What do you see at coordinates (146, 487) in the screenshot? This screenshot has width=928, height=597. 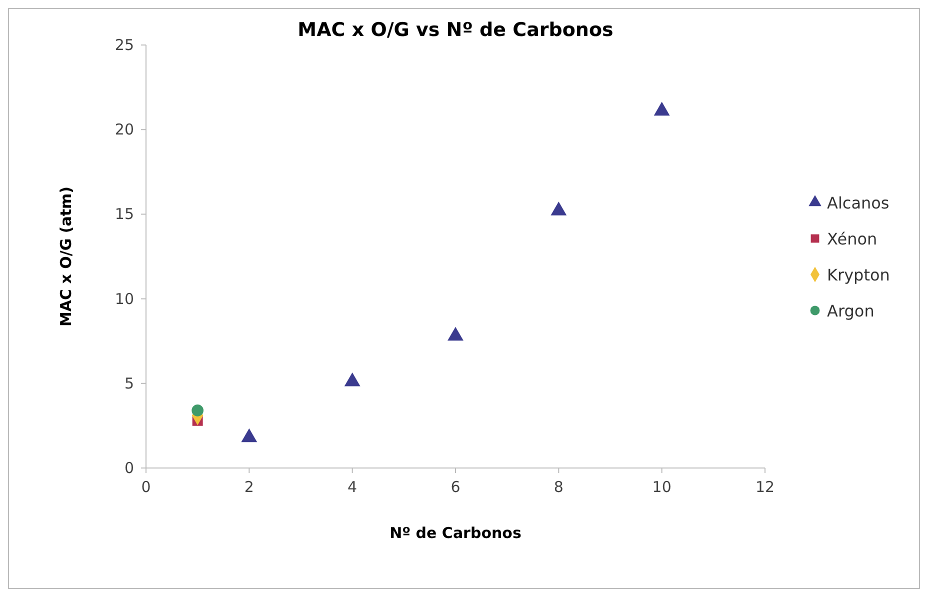 I see `x-tick-label: 0` at bounding box center [146, 487].